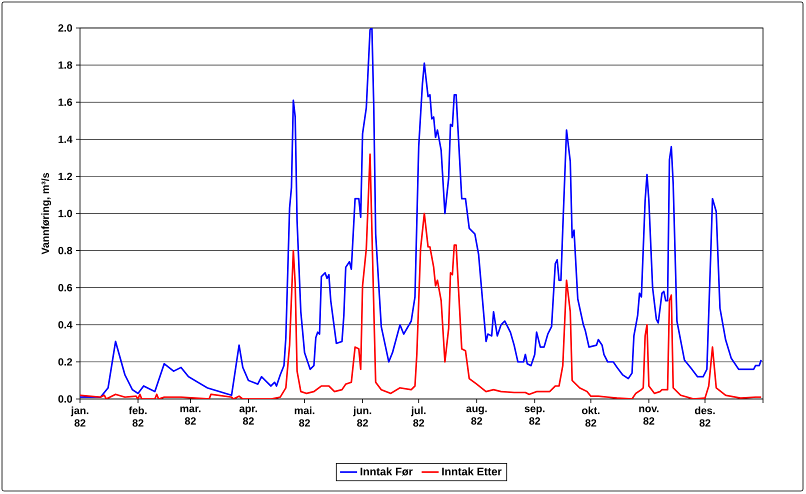 The image size is (806, 494). Describe the element at coordinates (649, 415) in the screenshot. I see `x-tick-label: nov. 82` at that location.